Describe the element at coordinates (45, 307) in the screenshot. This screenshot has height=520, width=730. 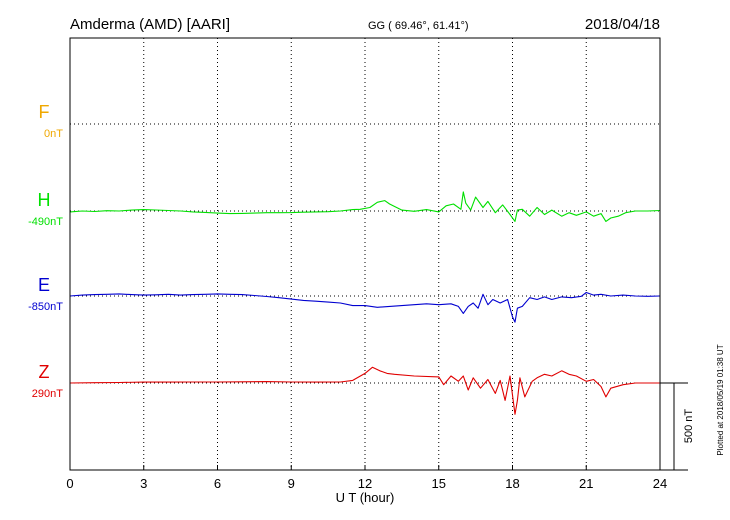
I see `channel-baseline-e: -850nT` at that location.